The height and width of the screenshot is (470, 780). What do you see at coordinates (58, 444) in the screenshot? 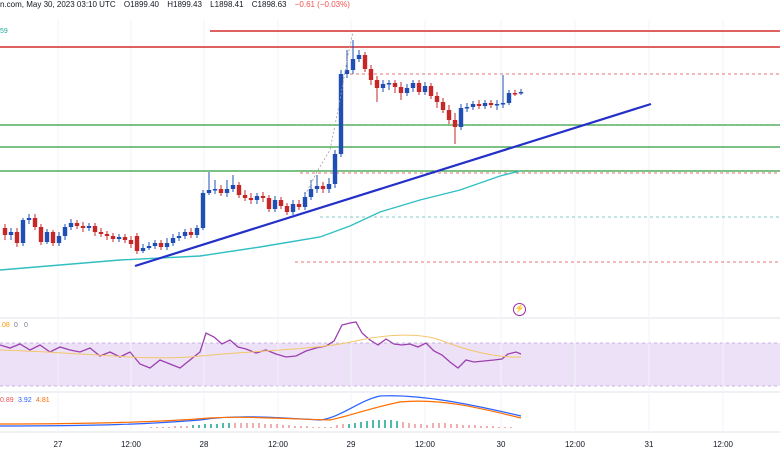
I see `x-tick: 27` at bounding box center [58, 444].